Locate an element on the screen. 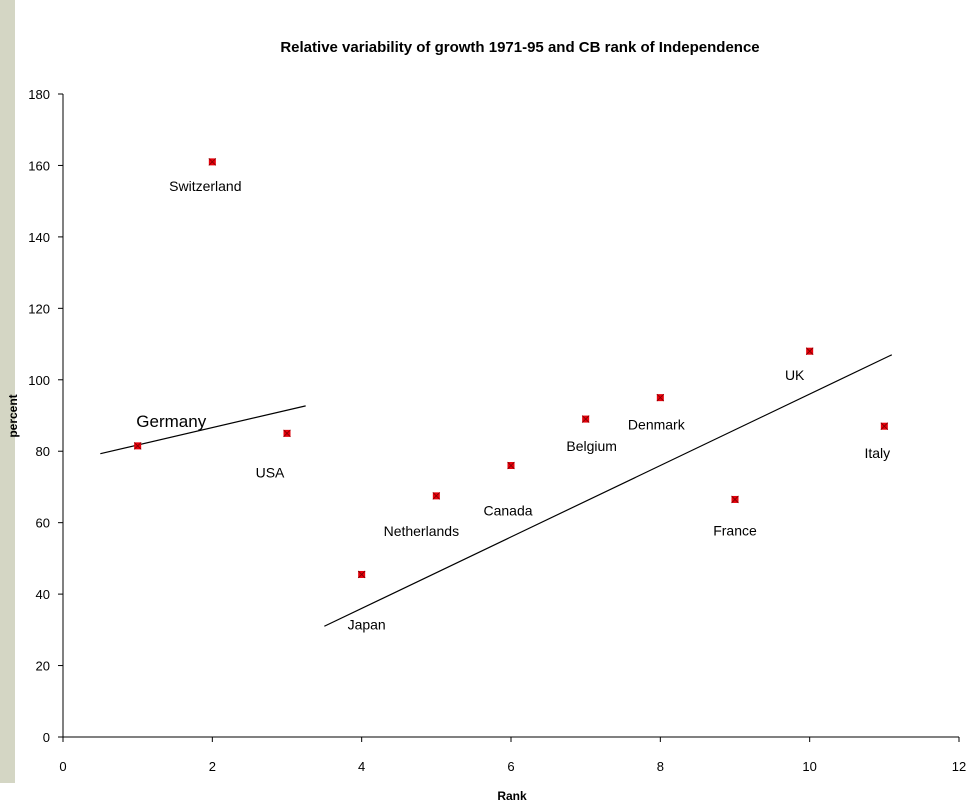 The height and width of the screenshot is (803, 973). x-tick-label: 2 is located at coordinates (212, 766).